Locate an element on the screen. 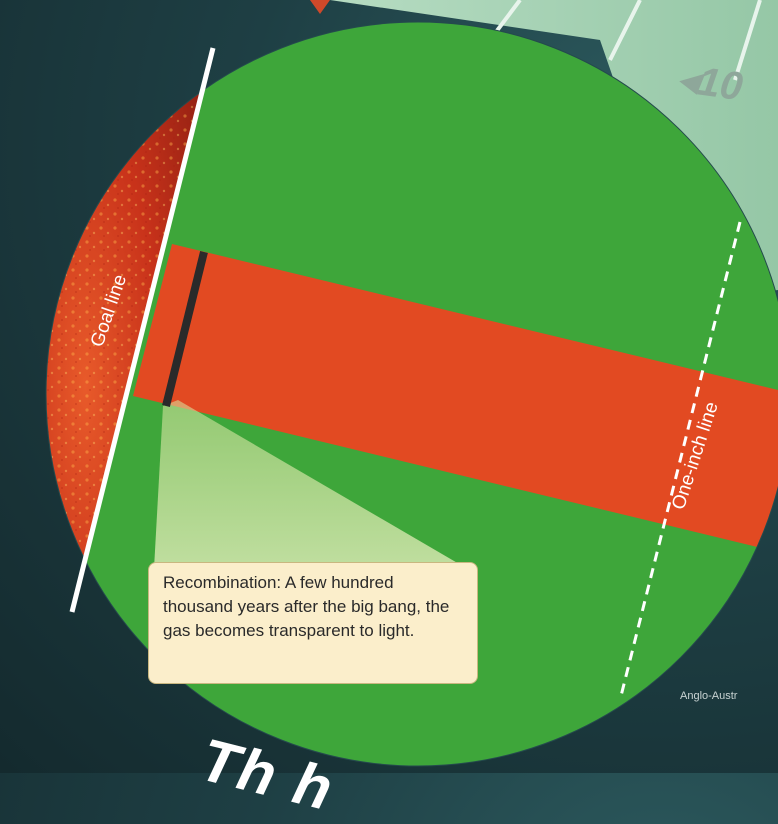 This screenshot has width=778, height=824. background-yard-number: ◂10 is located at coordinates (710, 83).